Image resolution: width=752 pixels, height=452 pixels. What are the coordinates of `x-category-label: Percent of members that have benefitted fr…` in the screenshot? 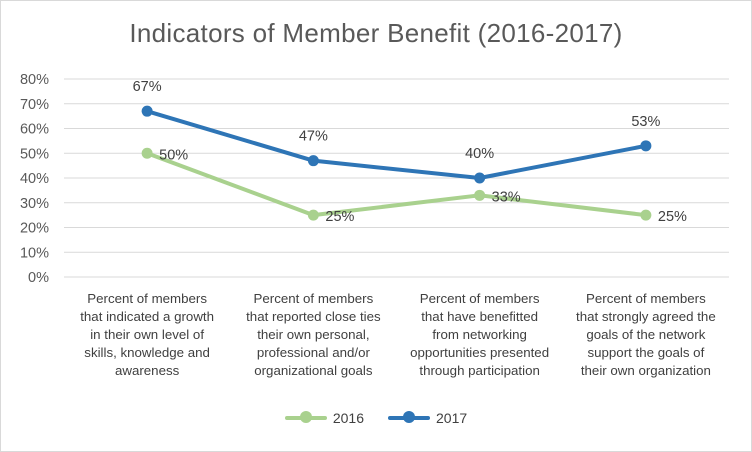 It's located at (480, 335).